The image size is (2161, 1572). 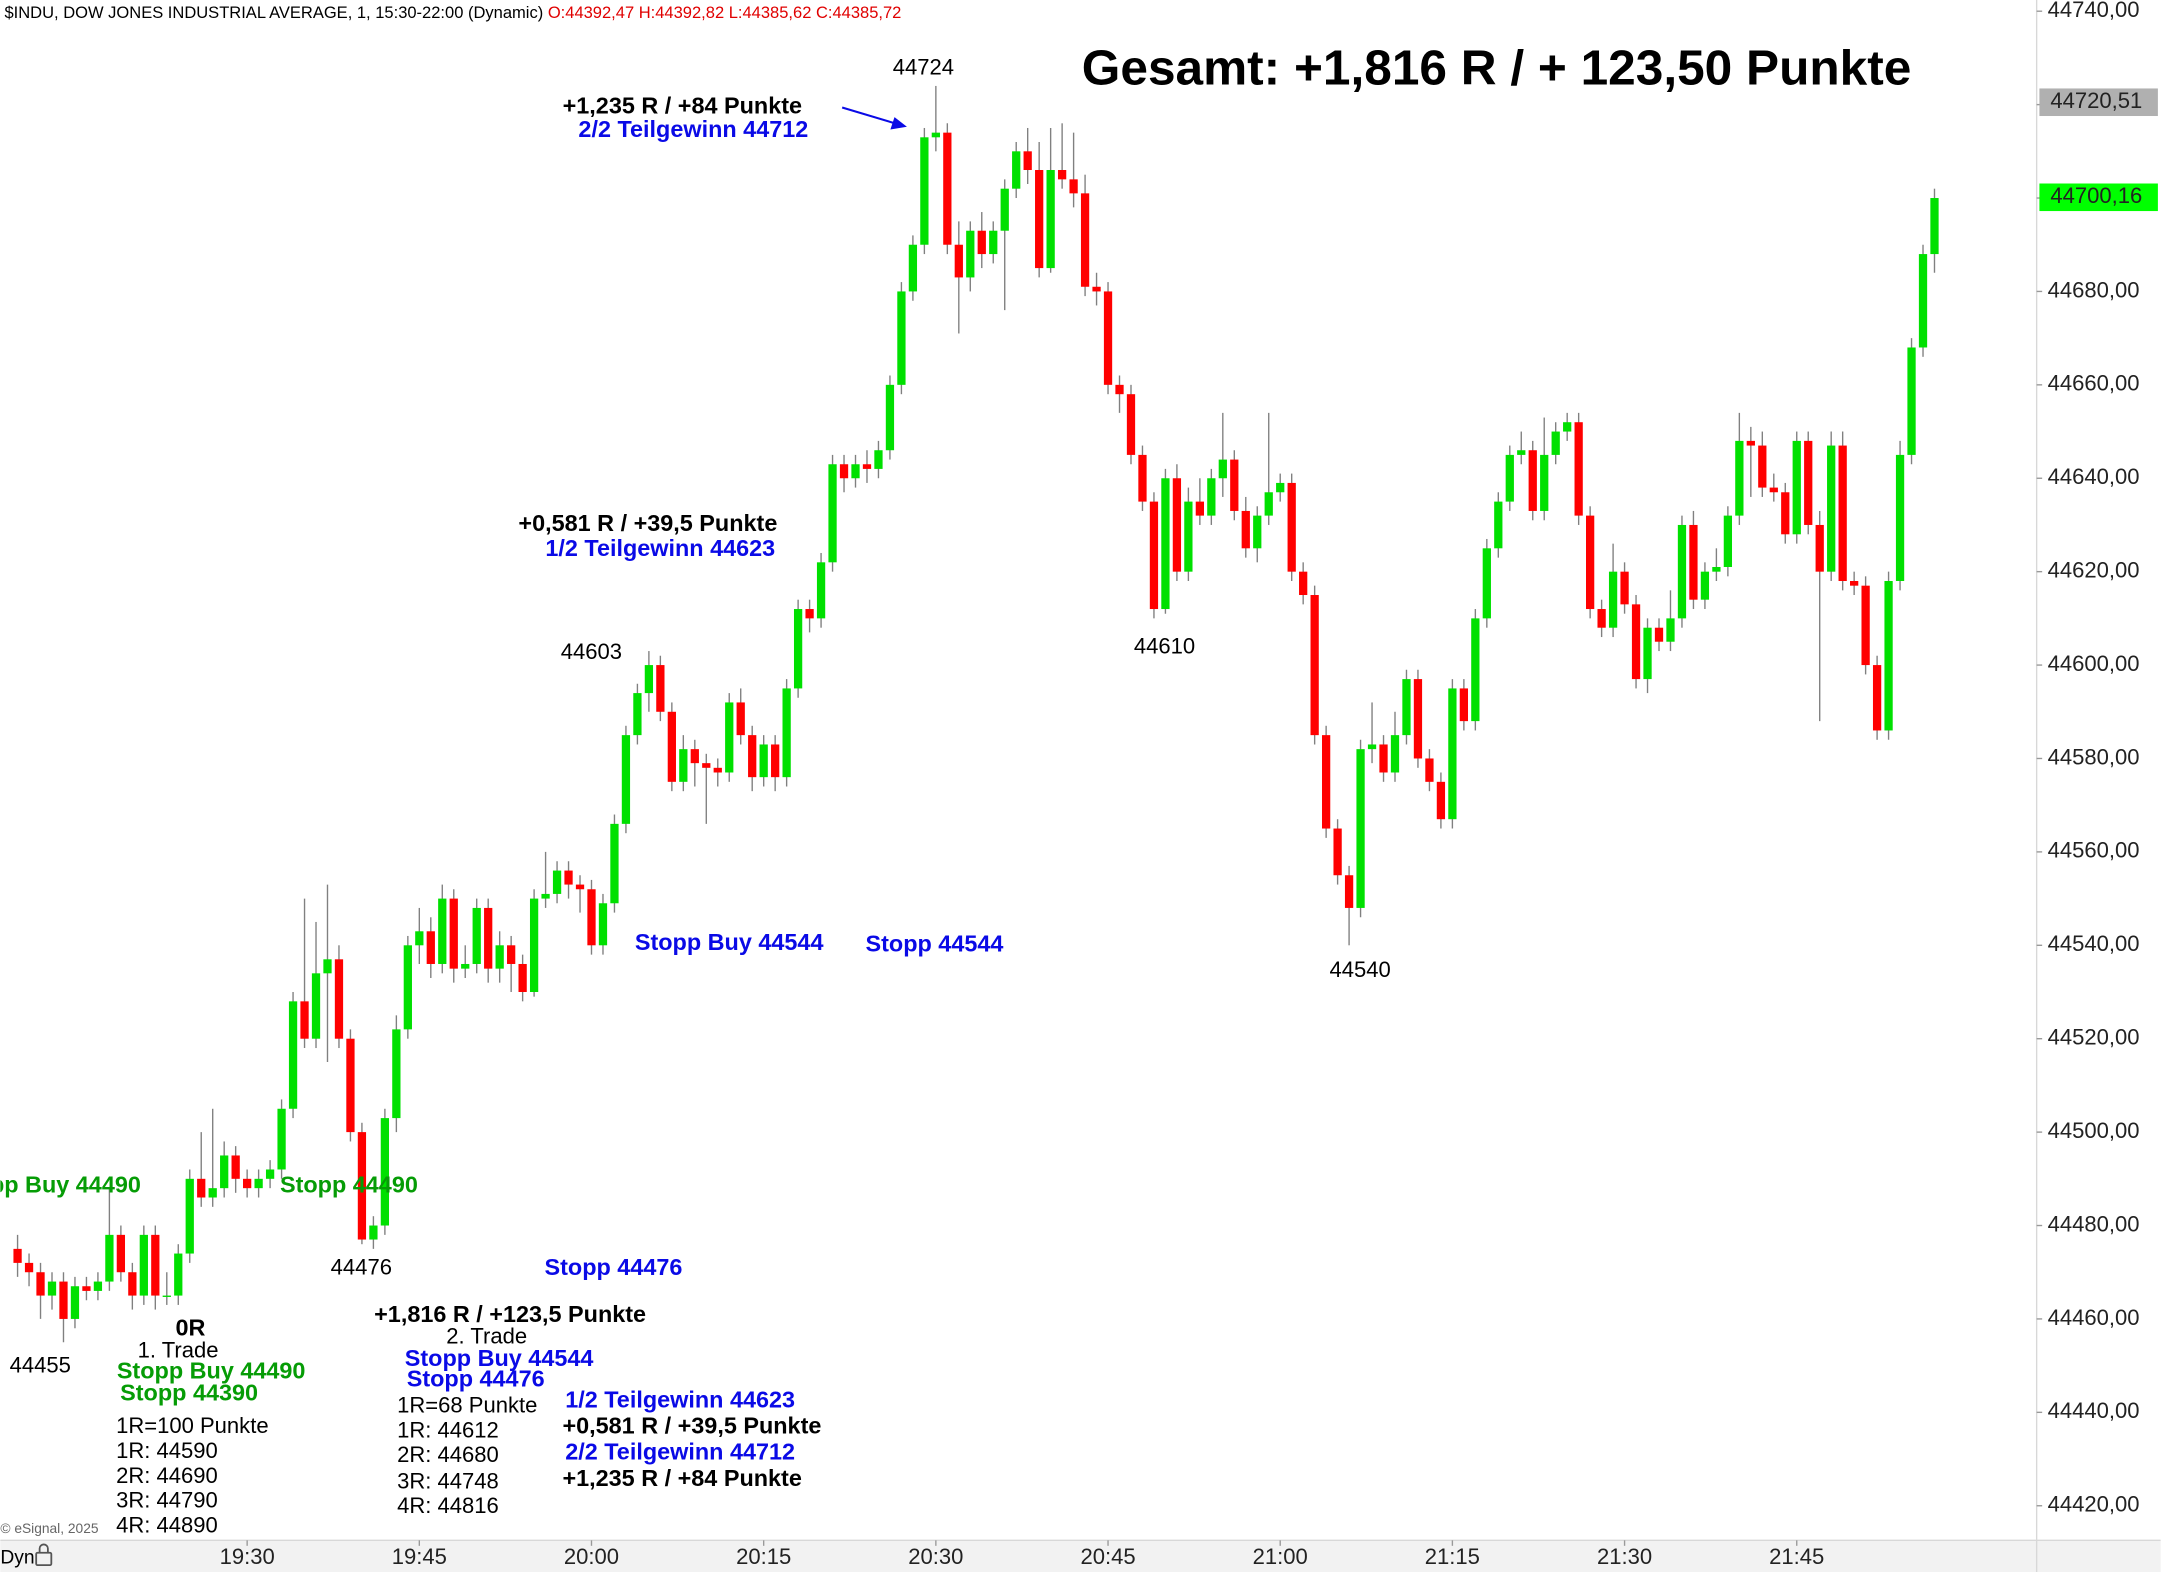 I want to click on price-marker, so click(x=2098, y=102).